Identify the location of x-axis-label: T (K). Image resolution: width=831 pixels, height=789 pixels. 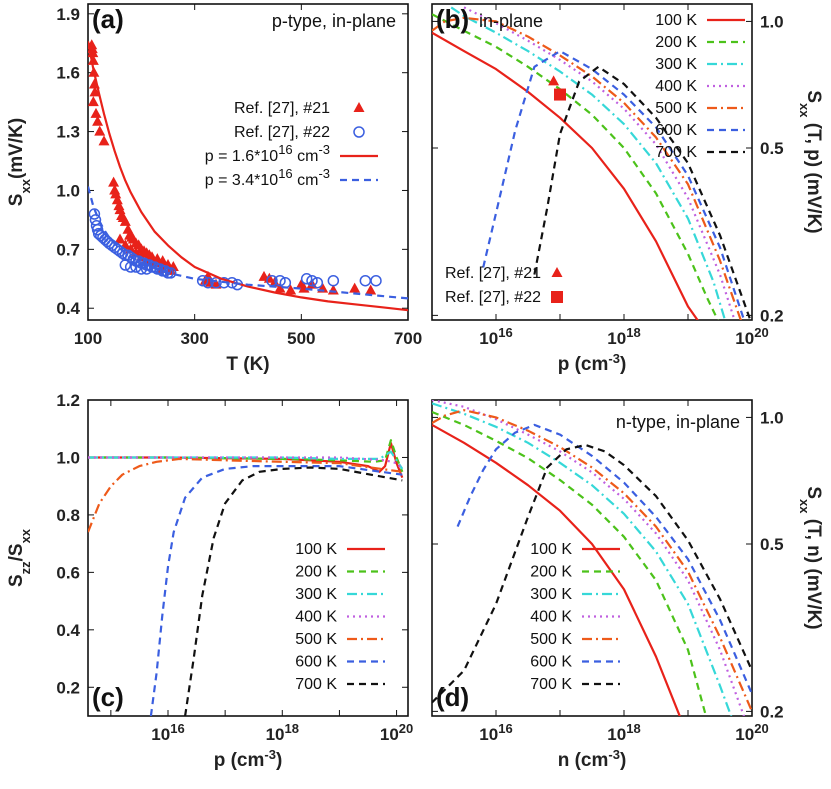
(247, 364).